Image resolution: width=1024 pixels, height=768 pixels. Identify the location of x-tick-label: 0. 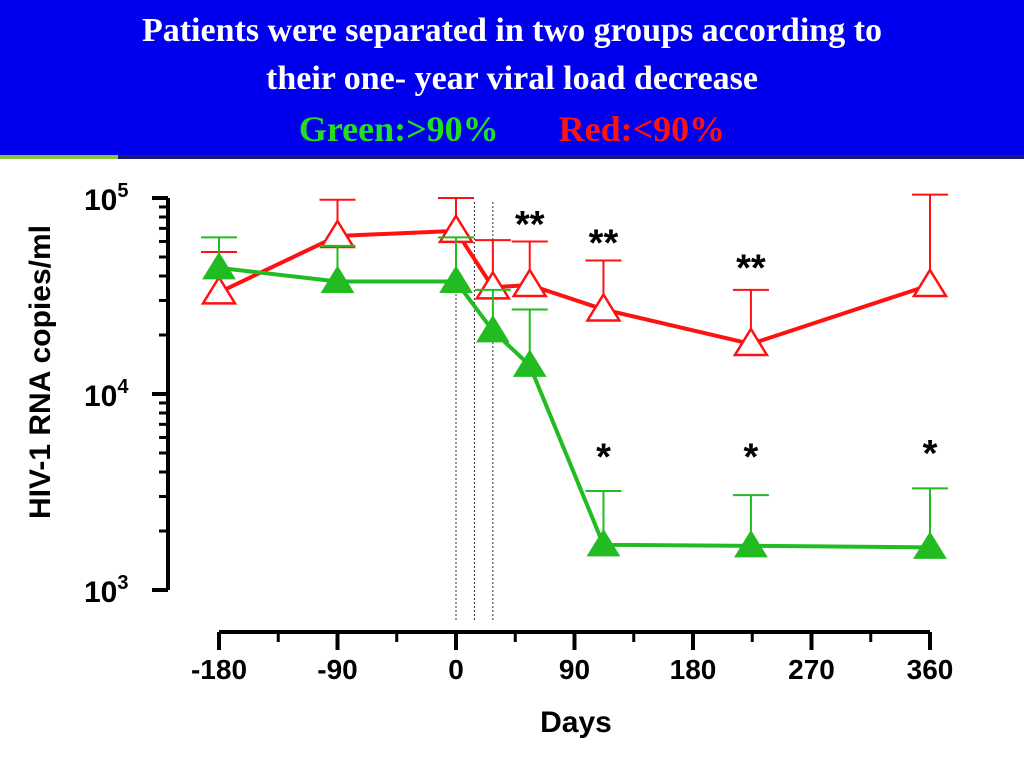
(456, 669).